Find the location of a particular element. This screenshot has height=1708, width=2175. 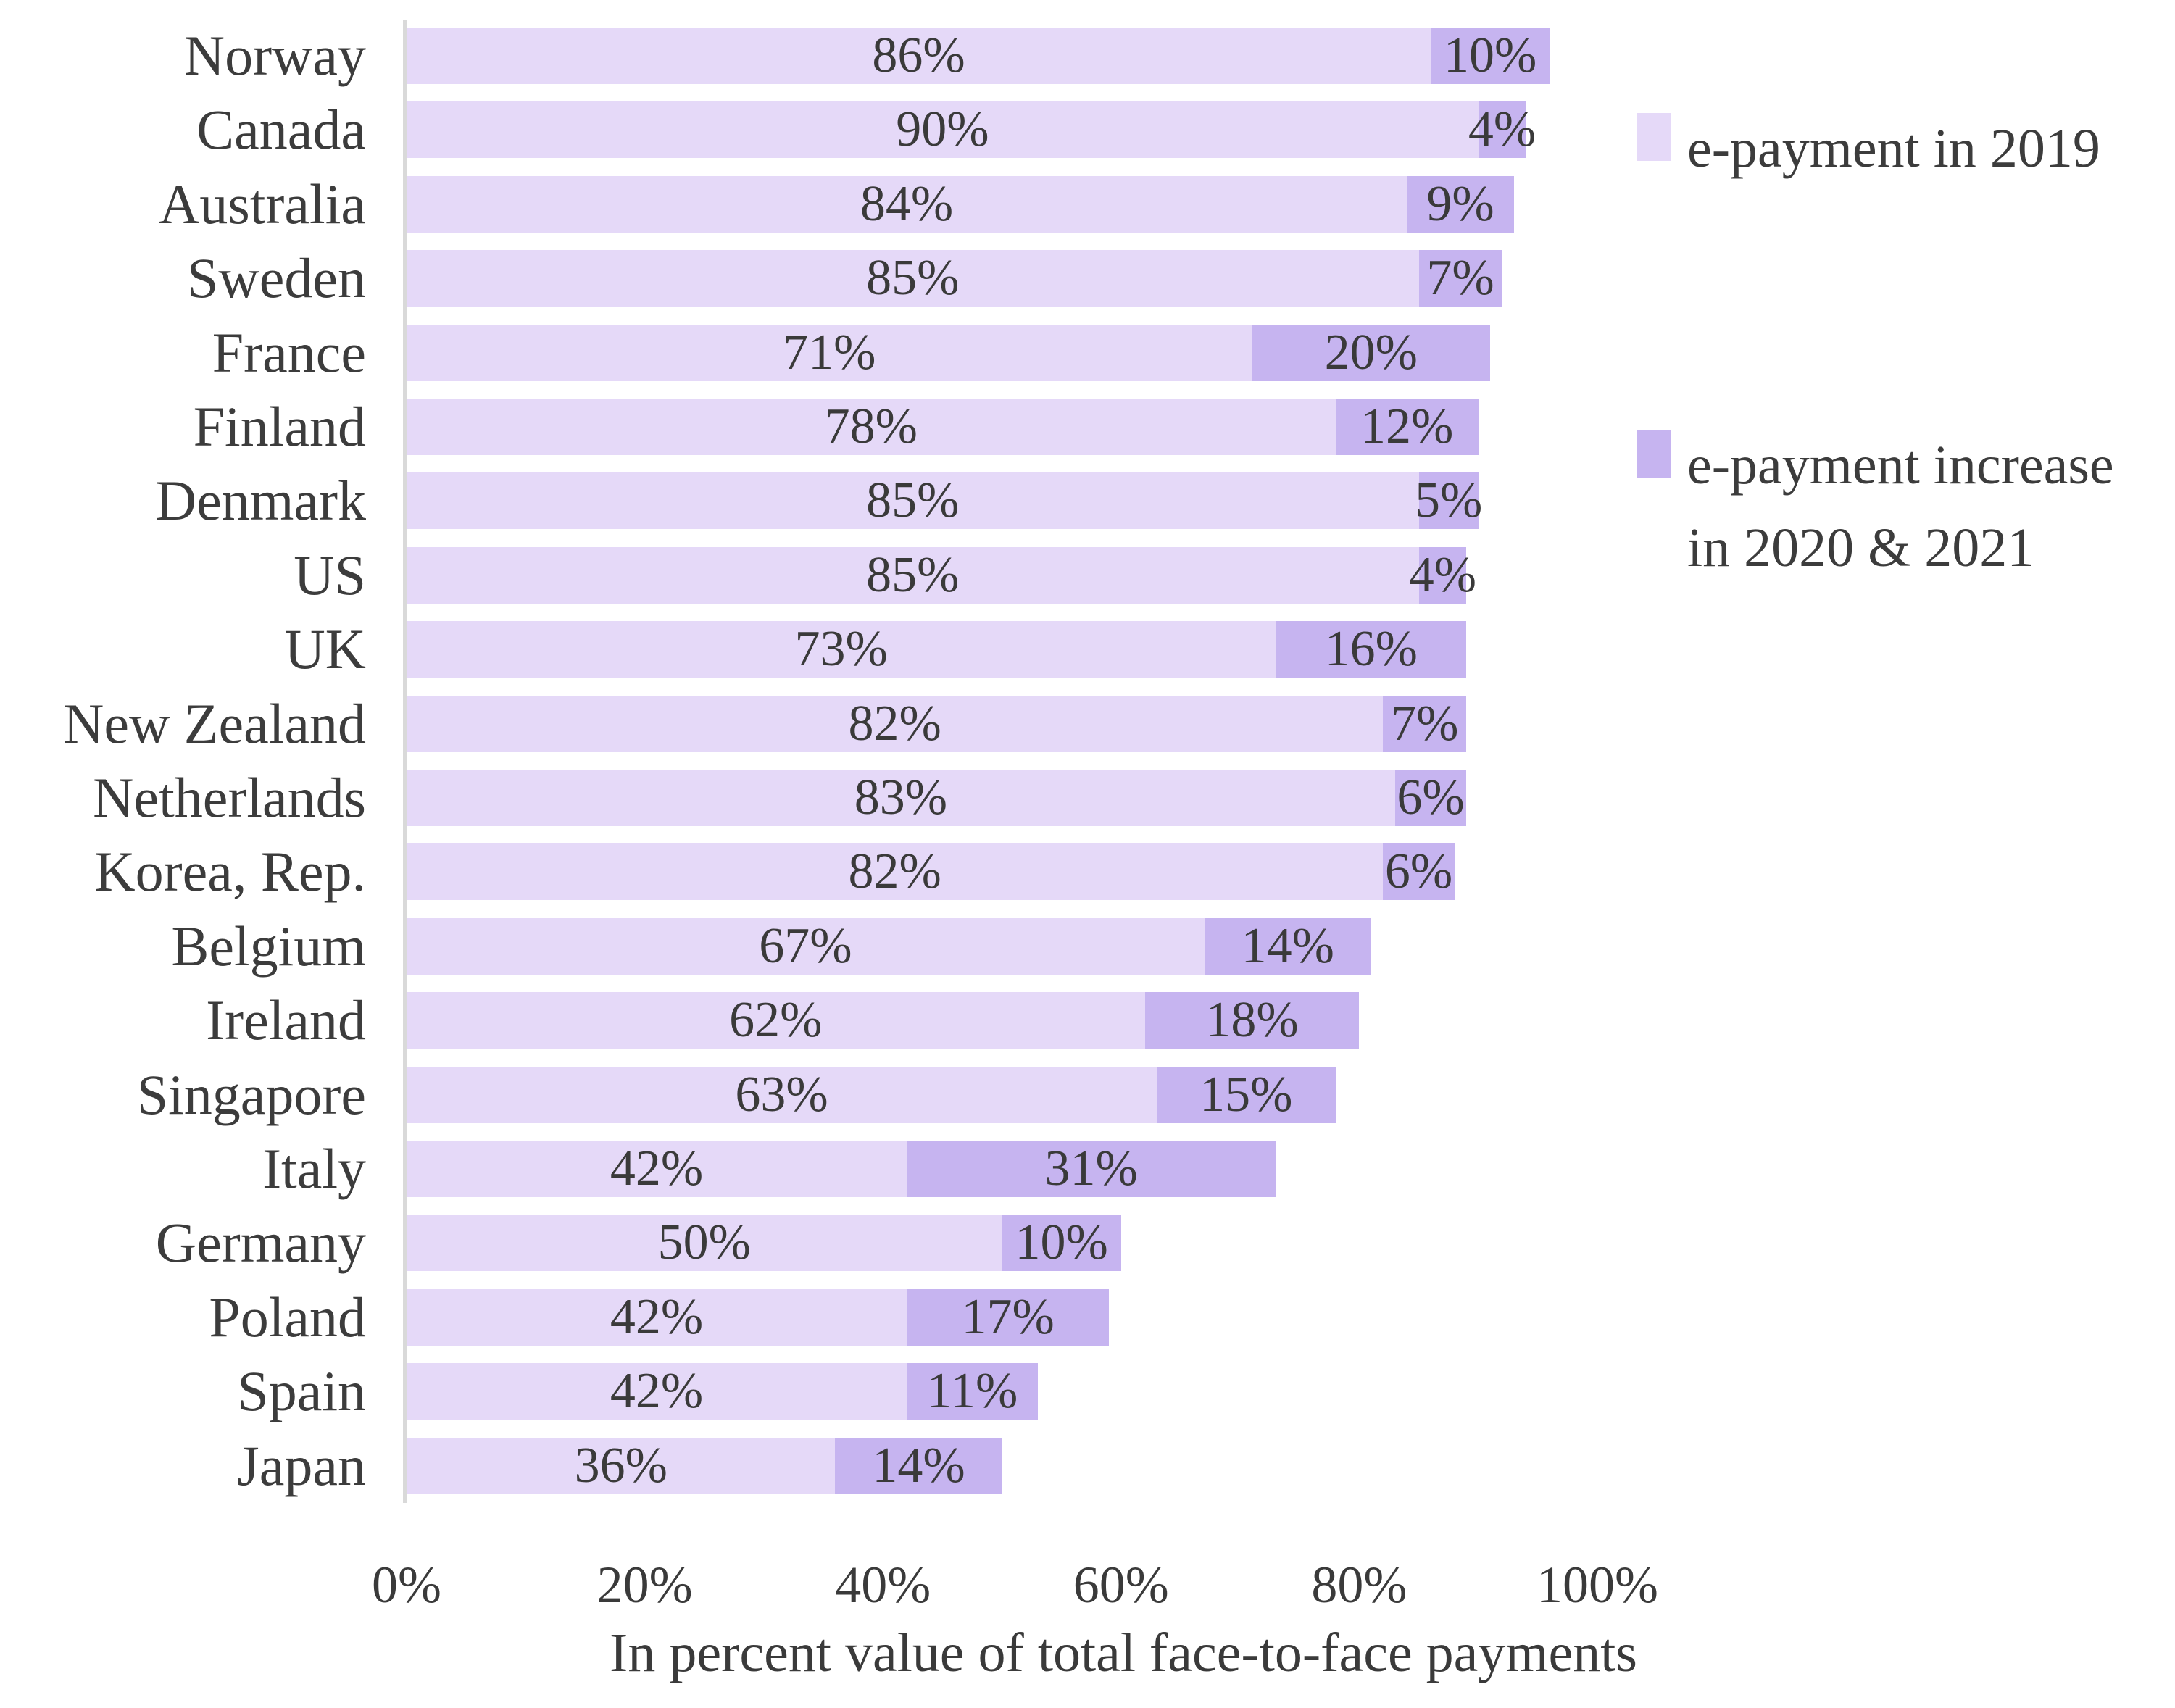

legend-label-increase-line1: e-payment increase is located at coordinates (1900, 465).